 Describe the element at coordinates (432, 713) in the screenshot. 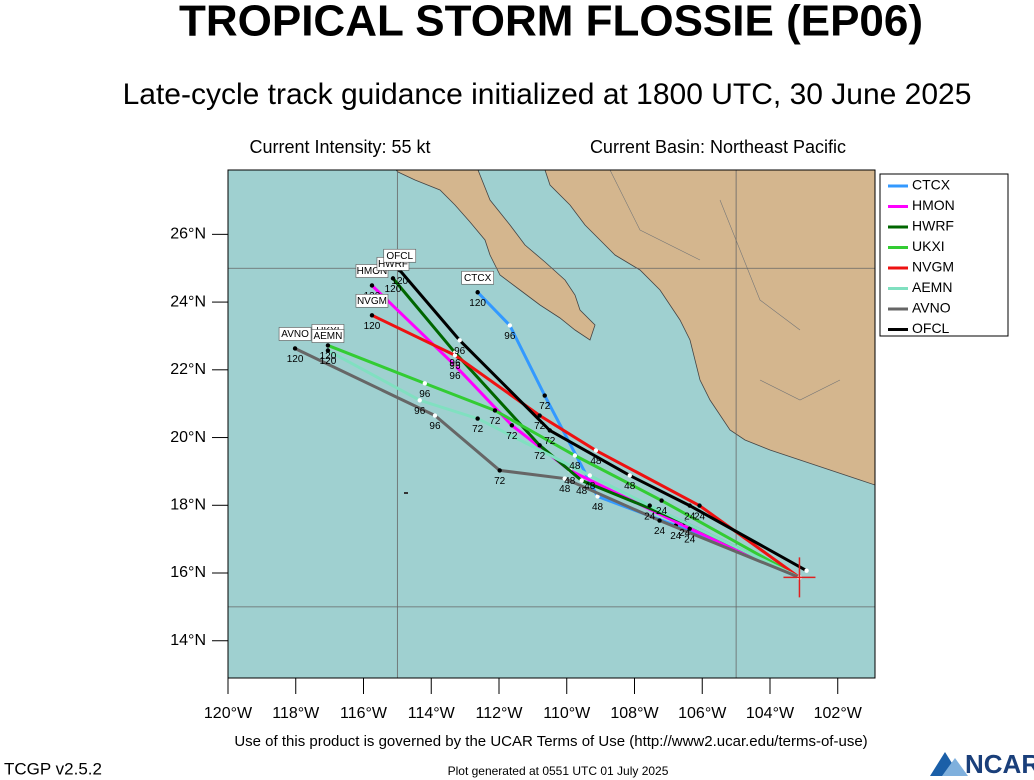

I see `x-tick-label: 114°W` at that location.